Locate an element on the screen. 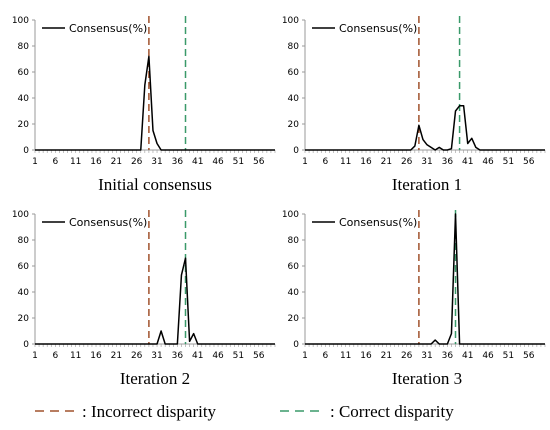  panel-caption: Initial consensus is located at coordinates (155, 184).